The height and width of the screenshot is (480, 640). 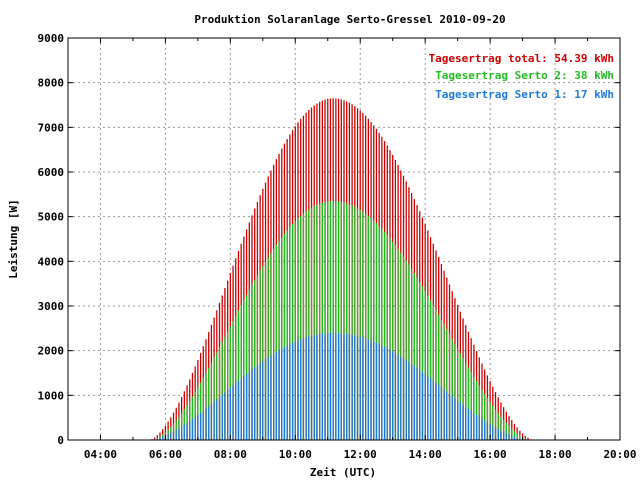 What do you see at coordinates (230, 454) in the screenshot?
I see `x-tick-label: 08:00` at bounding box center [230, 454].